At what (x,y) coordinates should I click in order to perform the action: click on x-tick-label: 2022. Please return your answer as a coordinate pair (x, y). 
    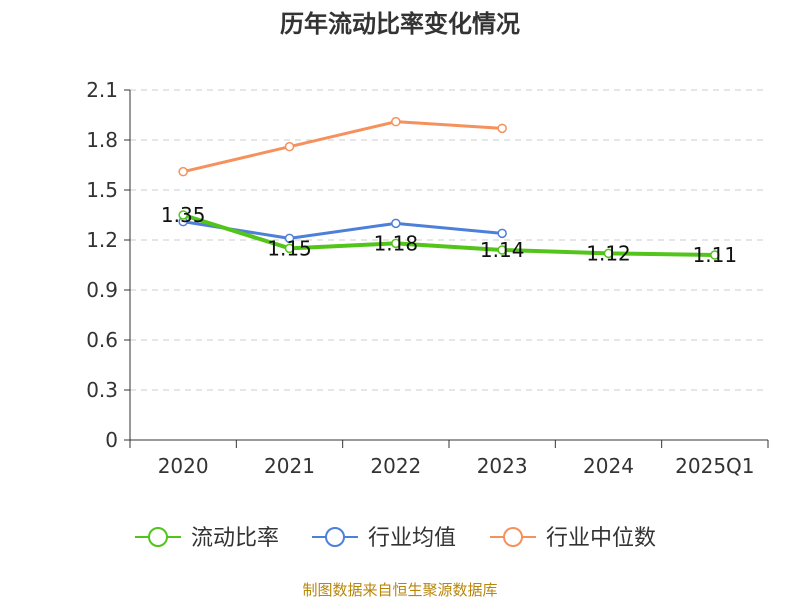
    Looking at the image, I should click on (395, 466).